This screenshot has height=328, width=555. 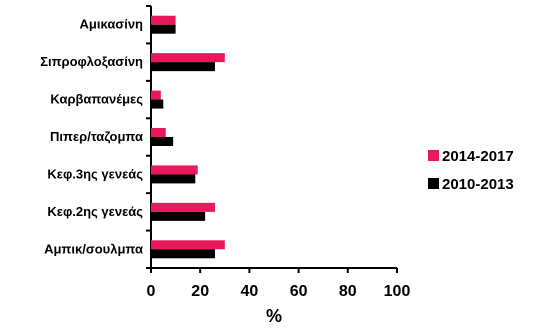 What do you see at coordinates (111, 24) in the screenshot?
I see `category-label: Αμικασίνη` at bounding box center [111, 24].